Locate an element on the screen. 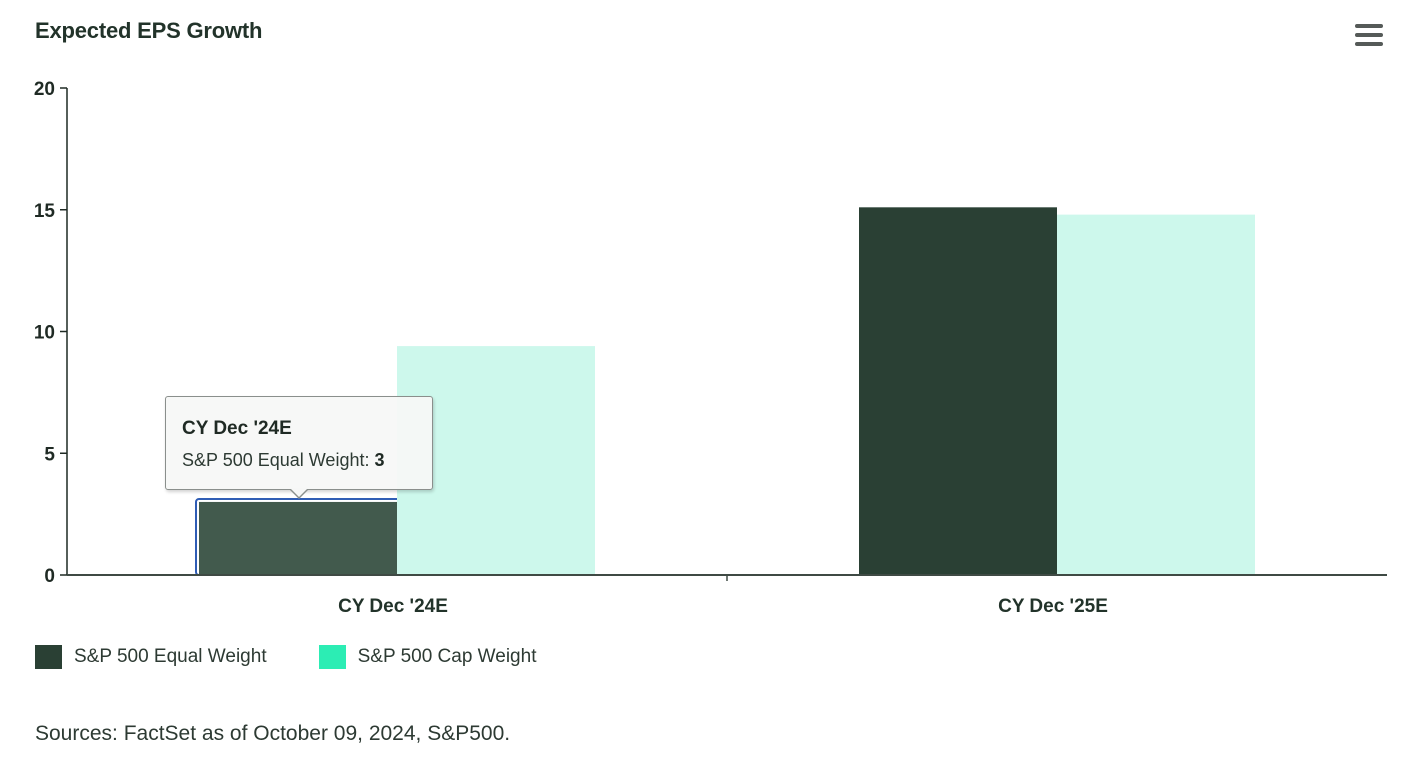 Image resolution: width=1420 pixels, height=764 pixels. legend: S&P 500 Equal Weight S&P 500 Cap Weight is located at coordinates (311, 657).